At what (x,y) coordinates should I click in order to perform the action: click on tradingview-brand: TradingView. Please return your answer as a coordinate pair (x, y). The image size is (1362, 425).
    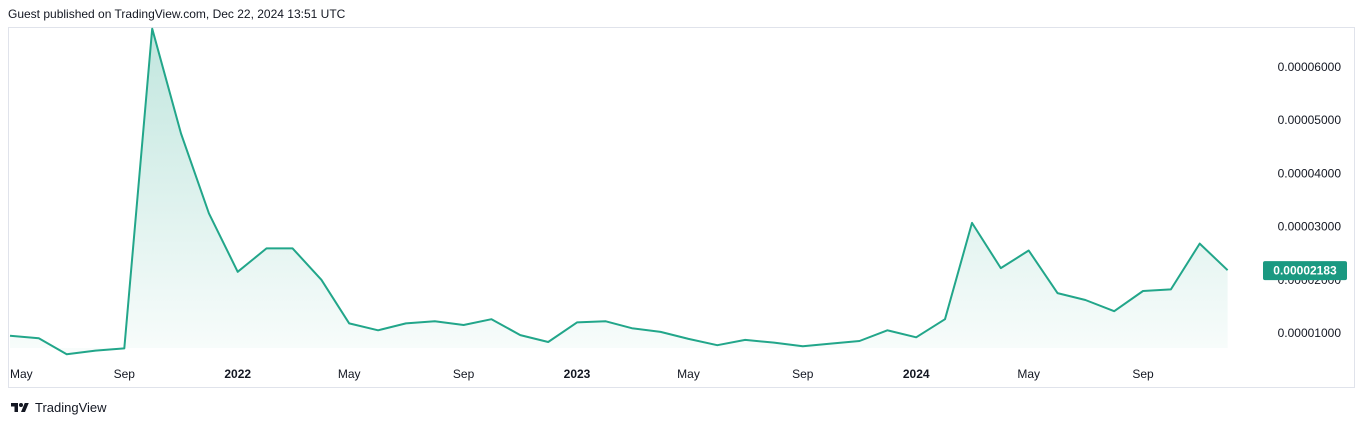
    Looking at the image, I should click on (71, 407).